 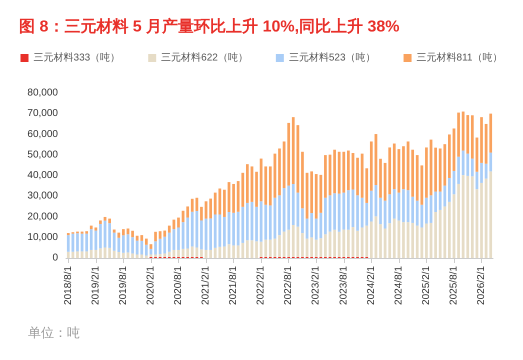 I want to click on x-tick-label: 2025/2/1, so click(x=426, y=285).